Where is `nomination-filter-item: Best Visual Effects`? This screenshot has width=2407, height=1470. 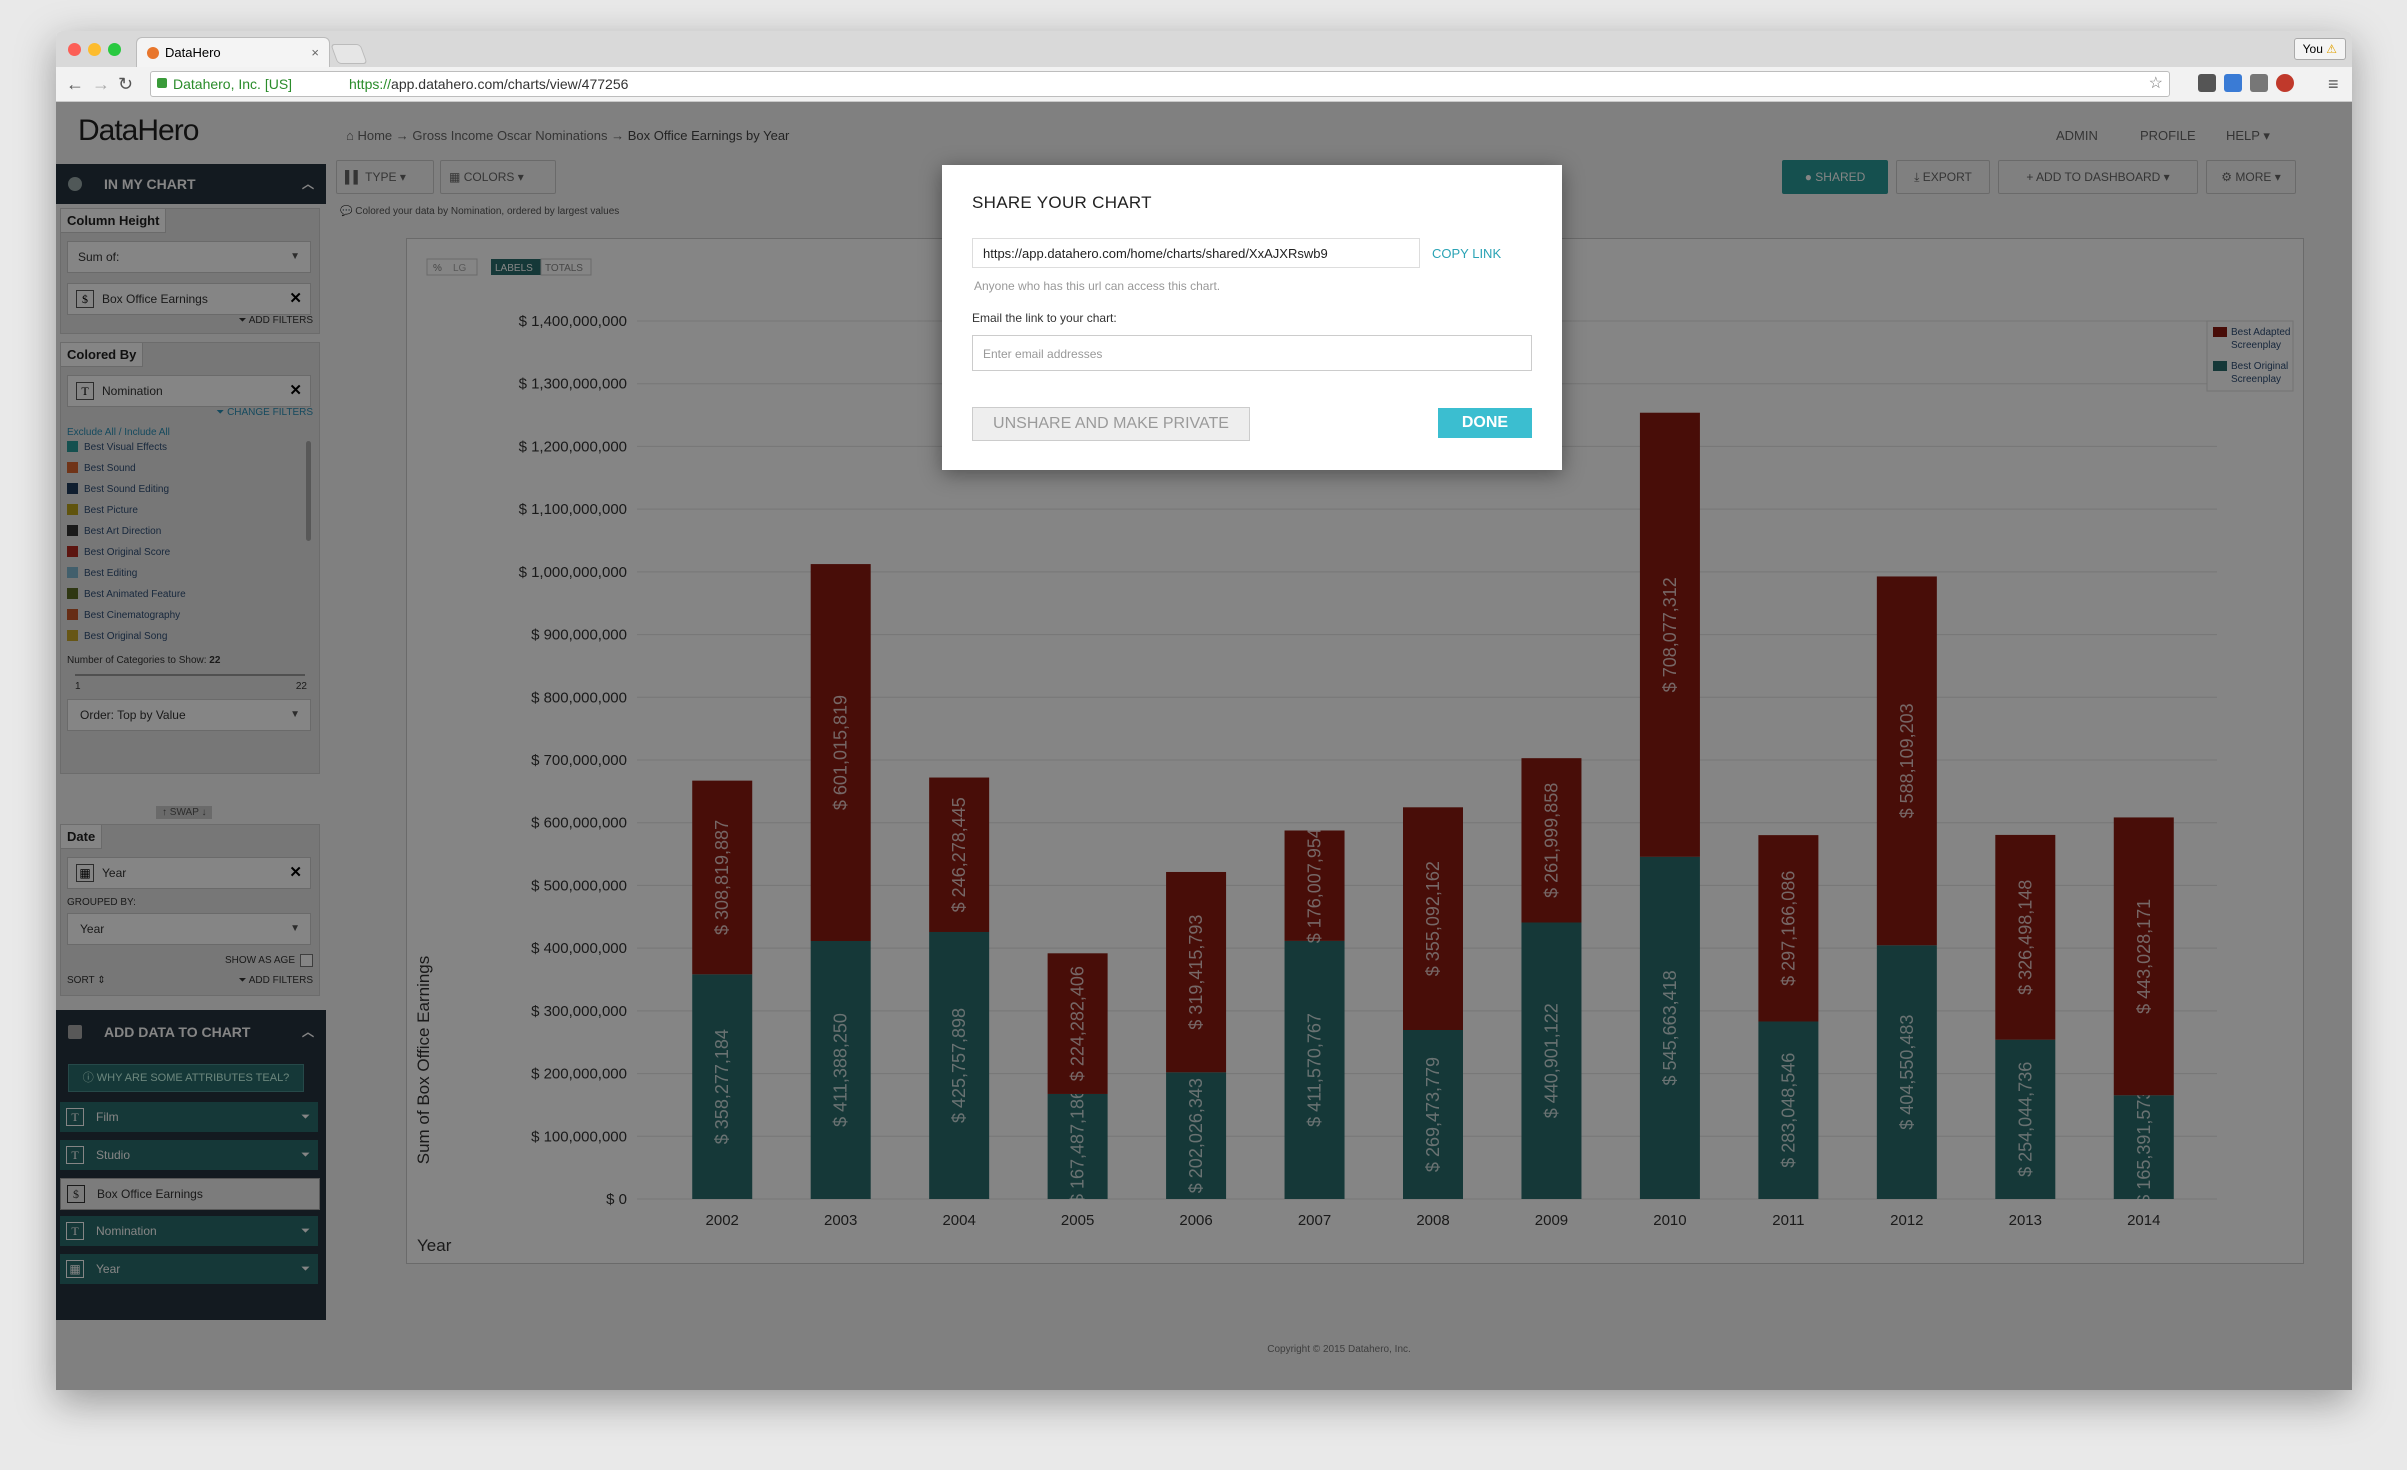 nomination-filter-item: Best Visual Effects is located at coordinates (117, 447).